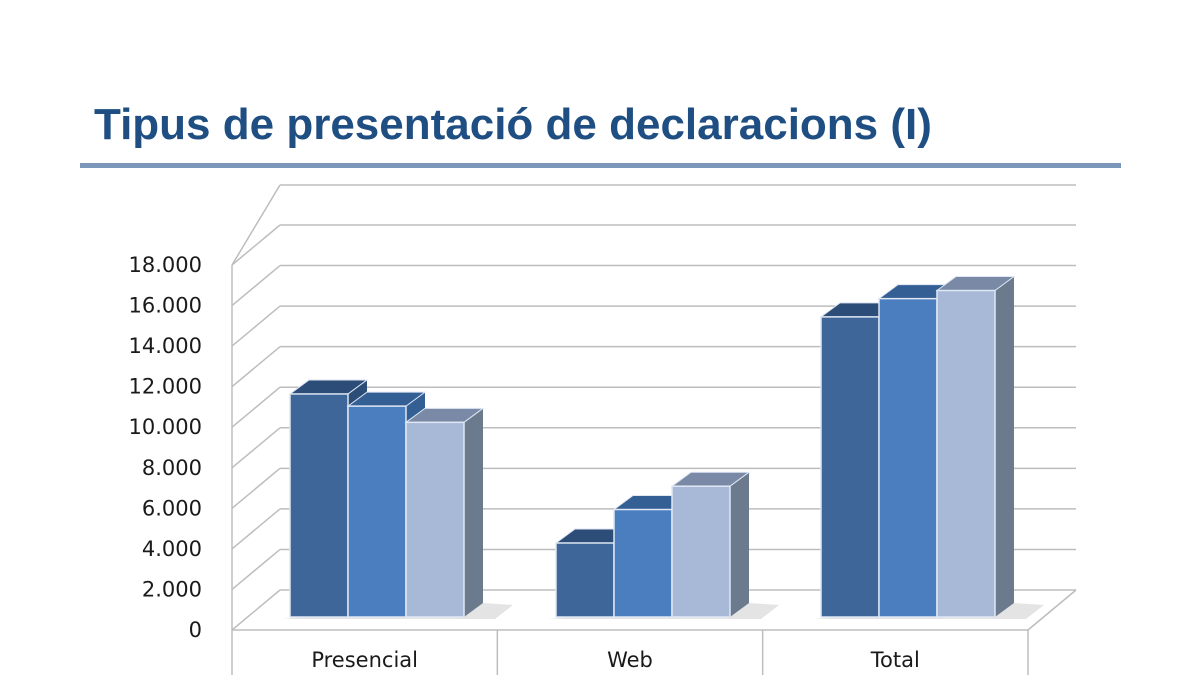  What do you see at coordinates (172, 589) in the screenshot?
I see `y-tick-label: 2.000` at bounding box center [172, 589].